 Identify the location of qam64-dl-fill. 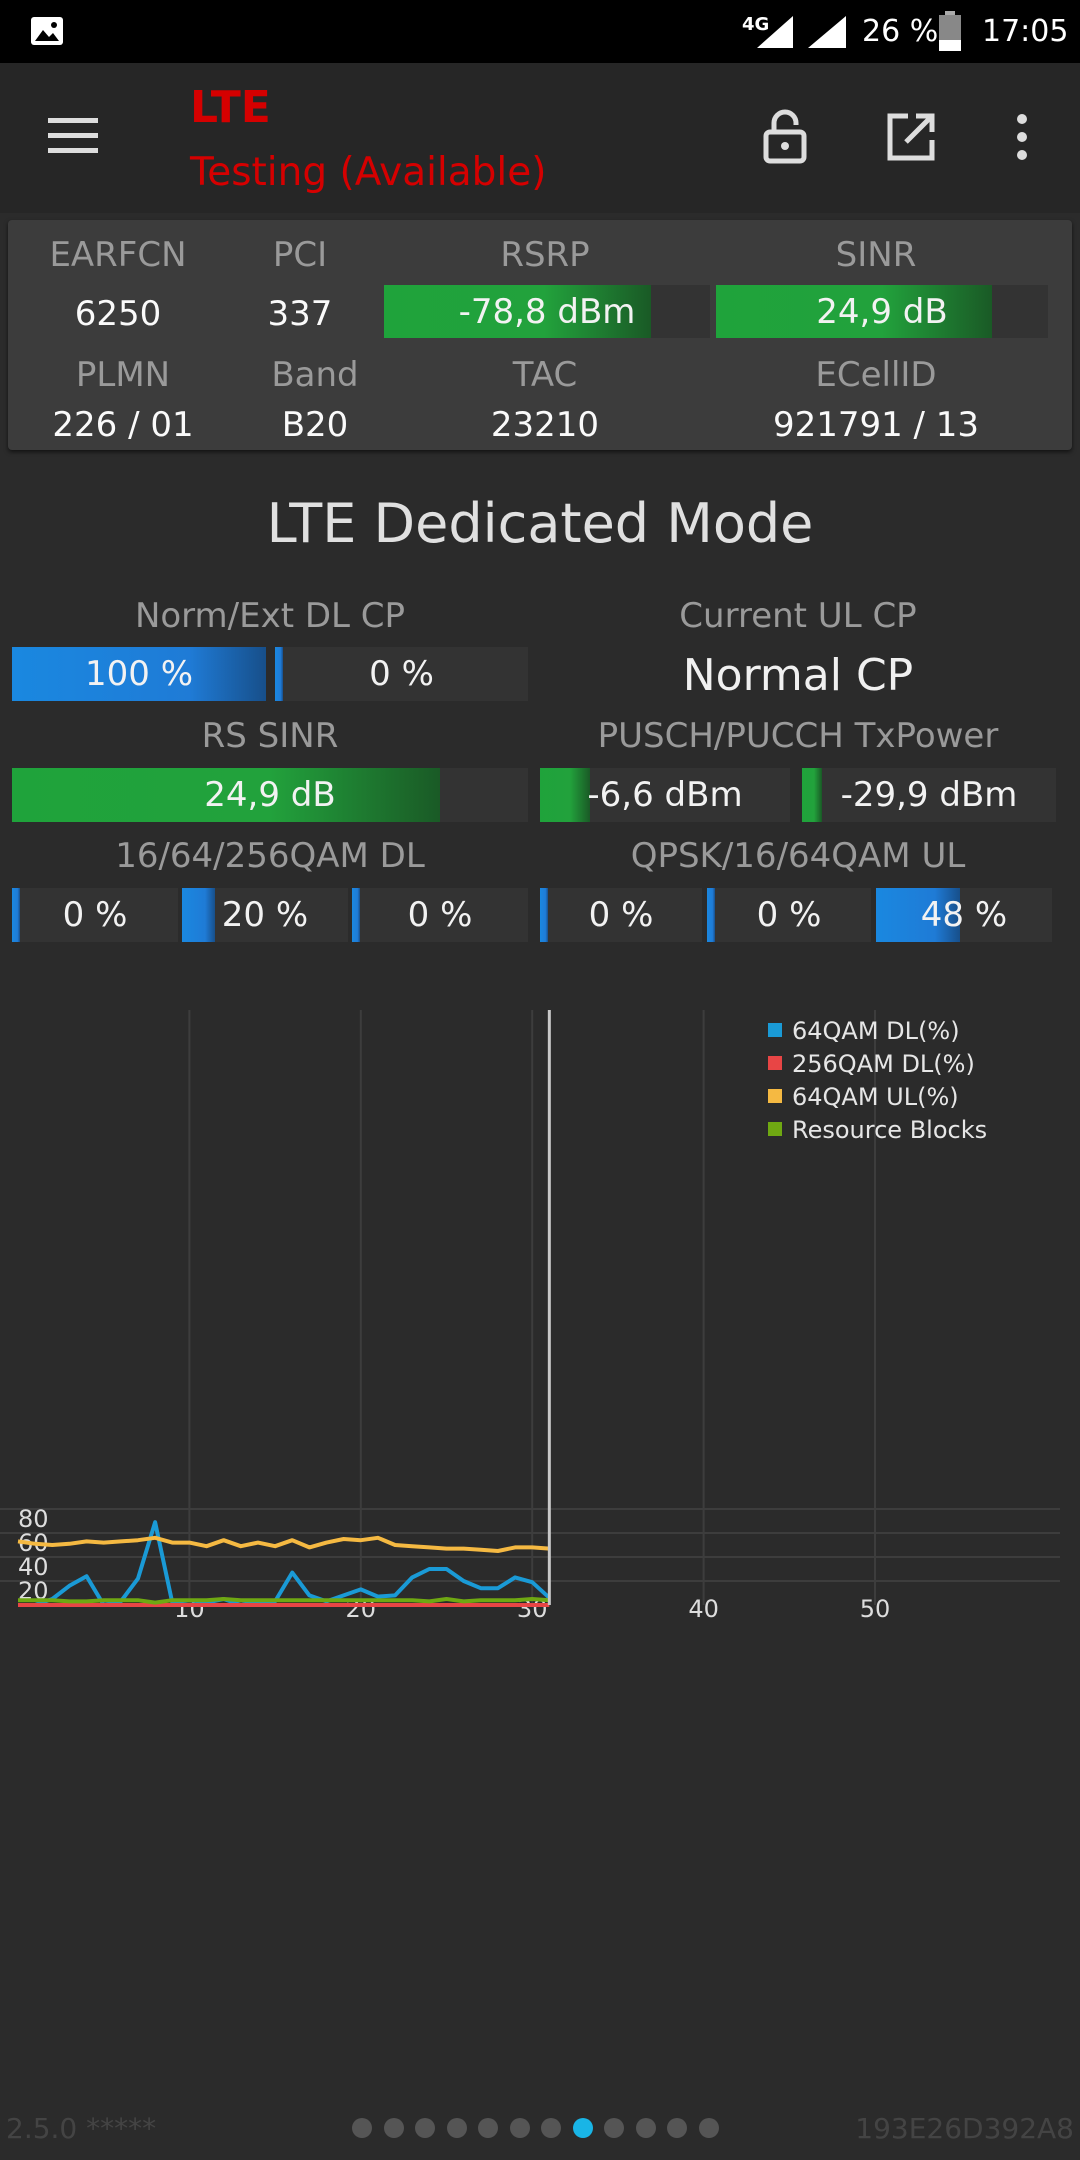
(199, 915).